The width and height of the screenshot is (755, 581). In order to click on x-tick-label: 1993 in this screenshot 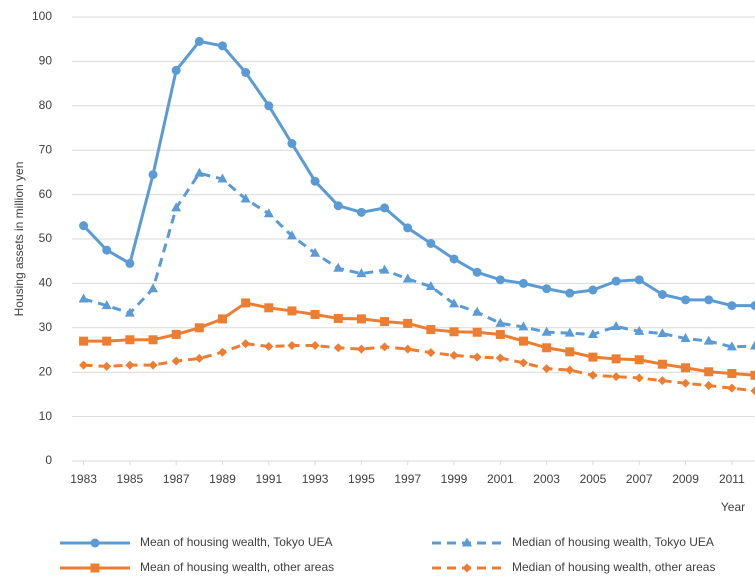, I will do `click(315, 479)`.